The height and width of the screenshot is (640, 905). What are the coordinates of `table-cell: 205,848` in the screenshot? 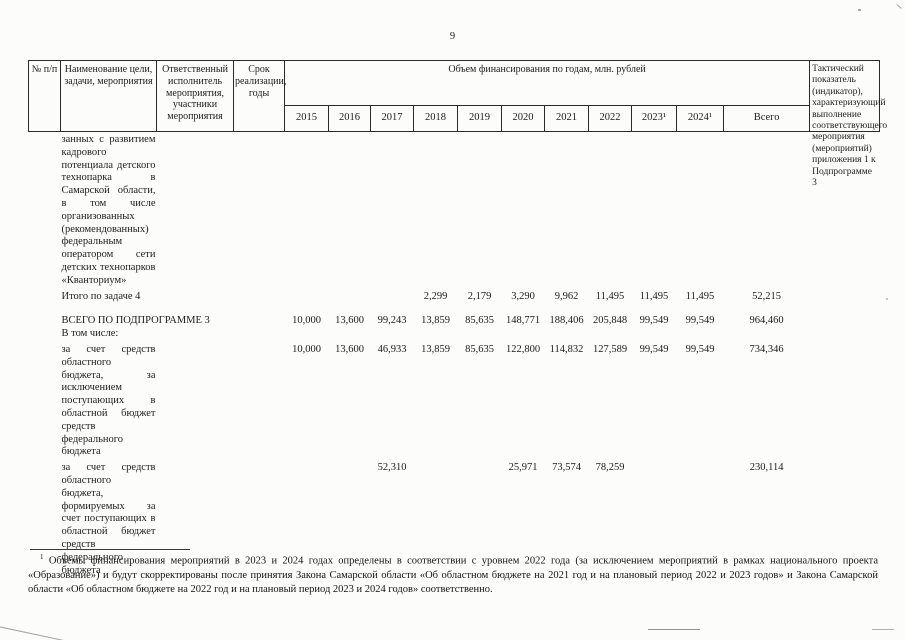 It's located at (610, 321).